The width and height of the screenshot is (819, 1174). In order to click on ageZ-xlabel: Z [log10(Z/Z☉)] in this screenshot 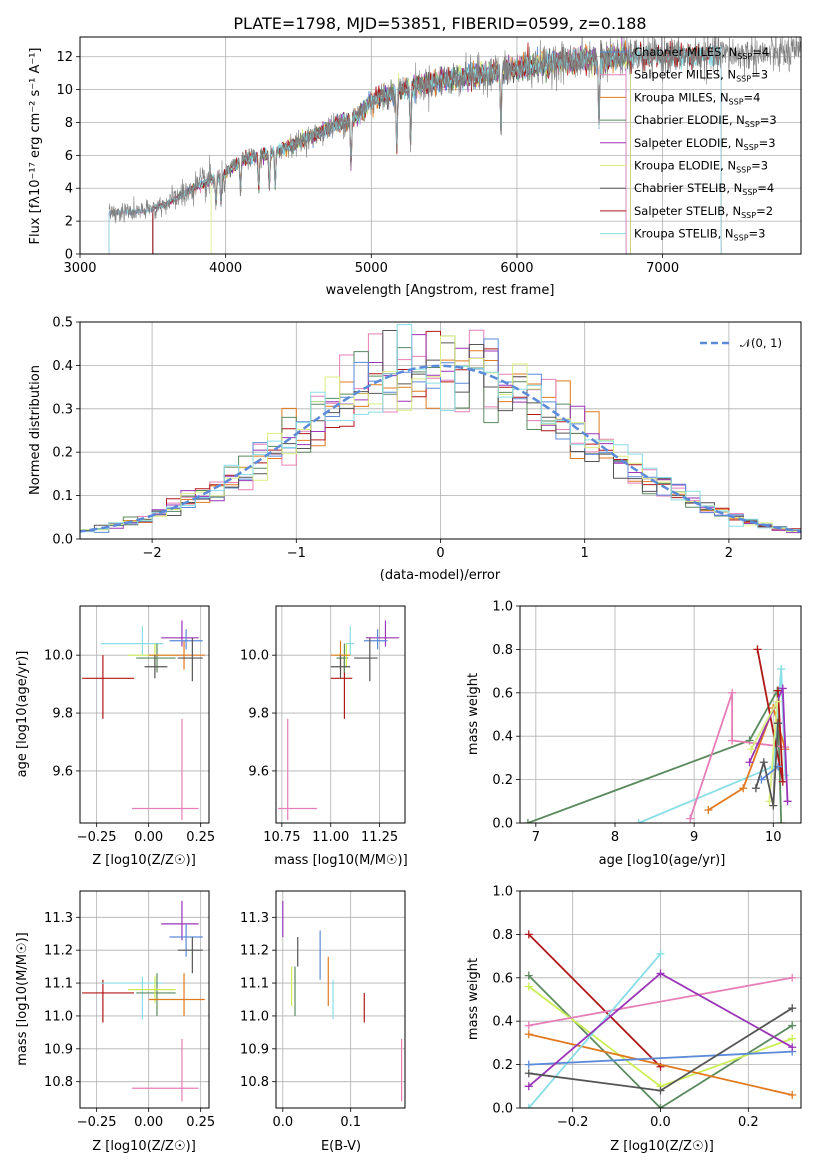, I will do `click(144, 860)`.